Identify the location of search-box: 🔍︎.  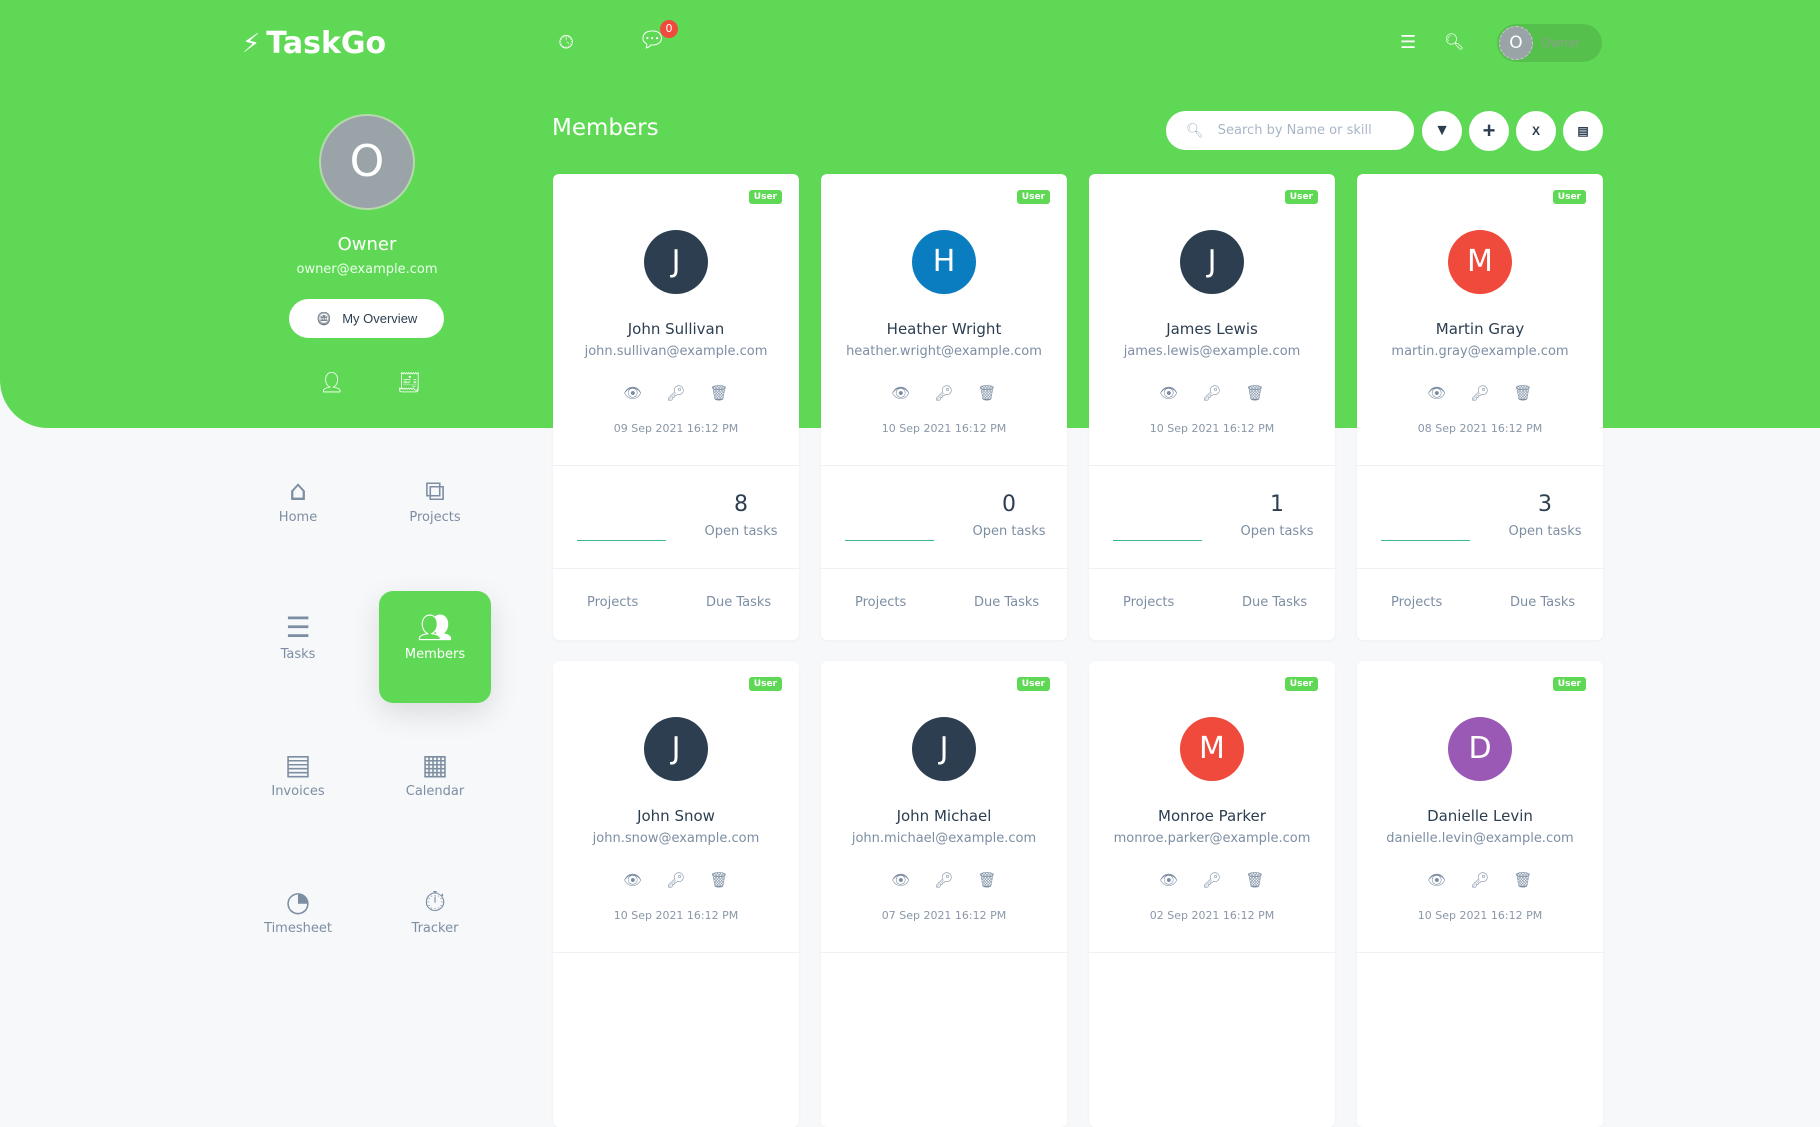
(1290, 130).